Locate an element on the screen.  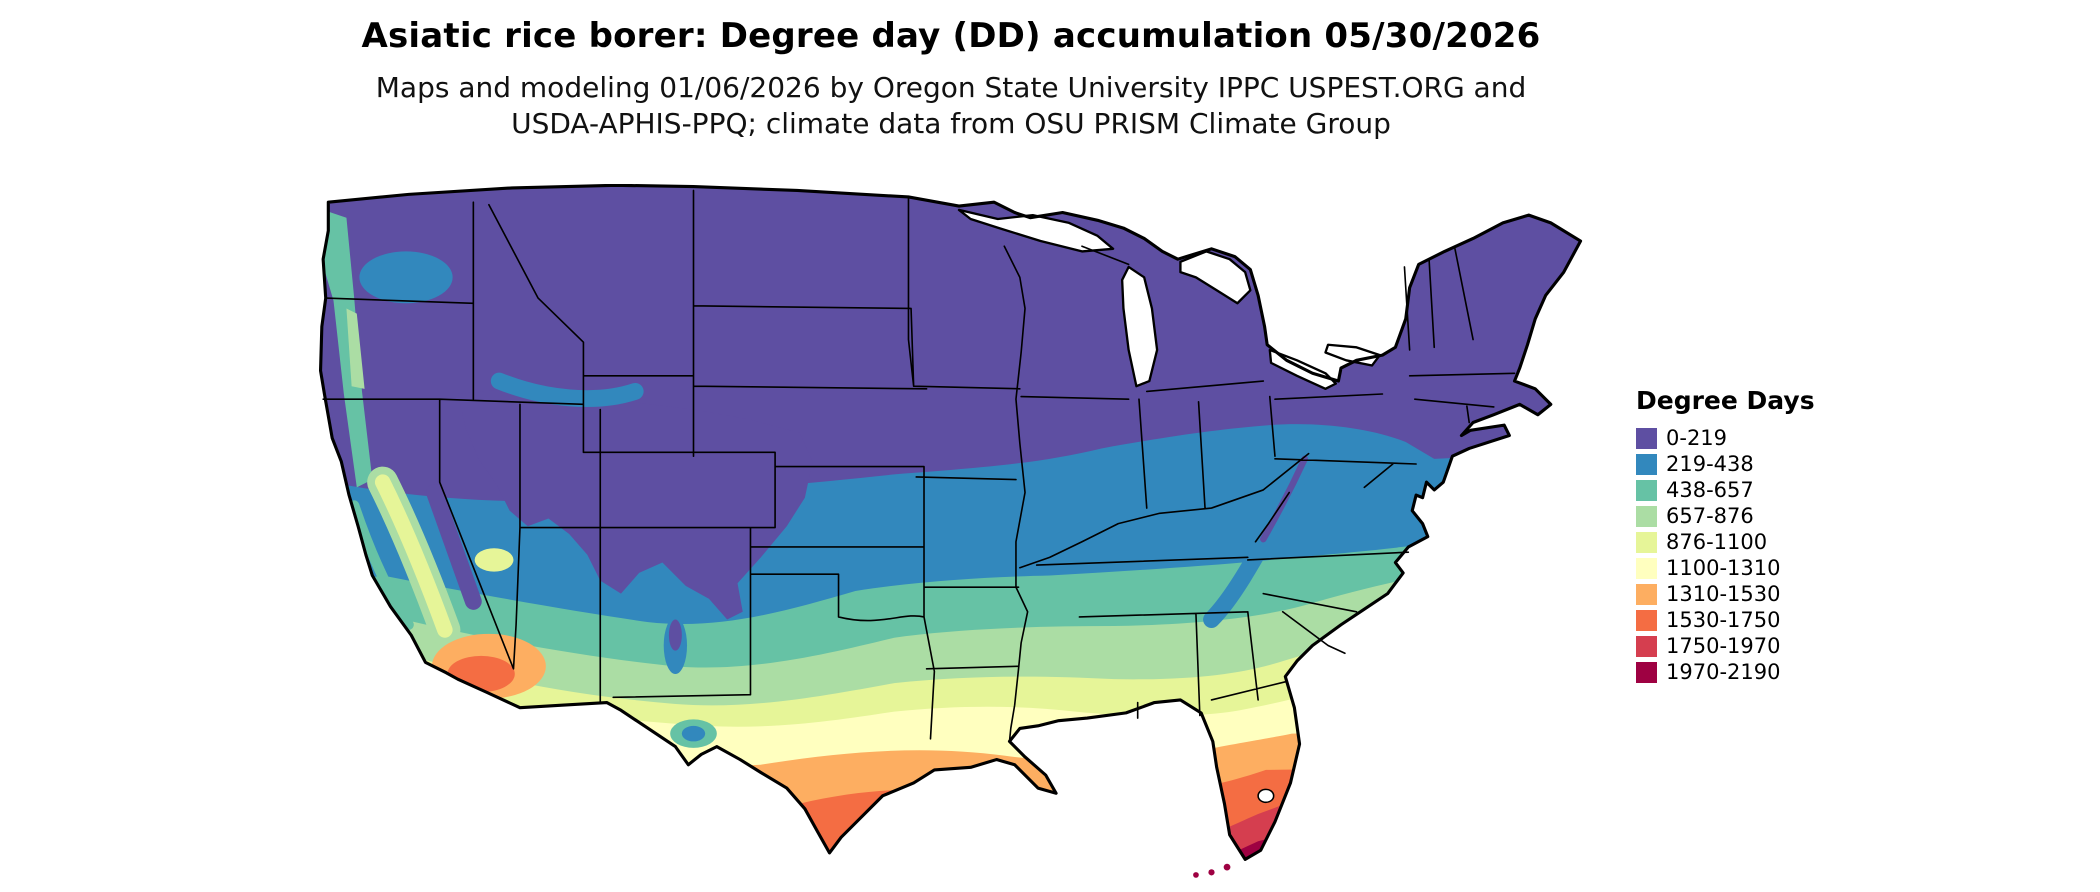
lake-huron is located at coordinates (1215, 277).